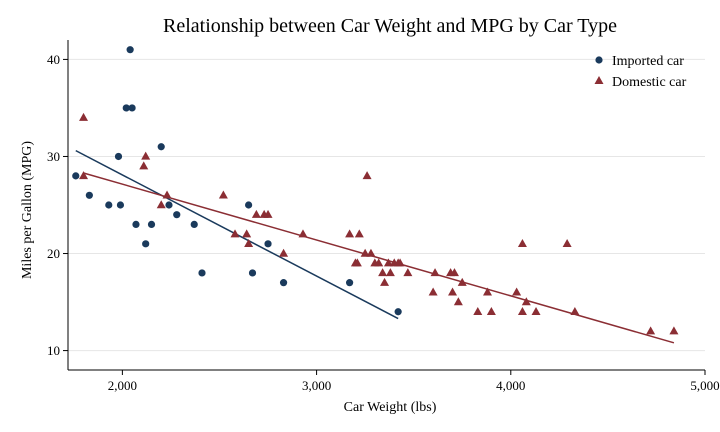  Describe the element at coordinates (57, 205) in the screenshot. I see `y-axis-ticks: 10 20 30 40` at that location.